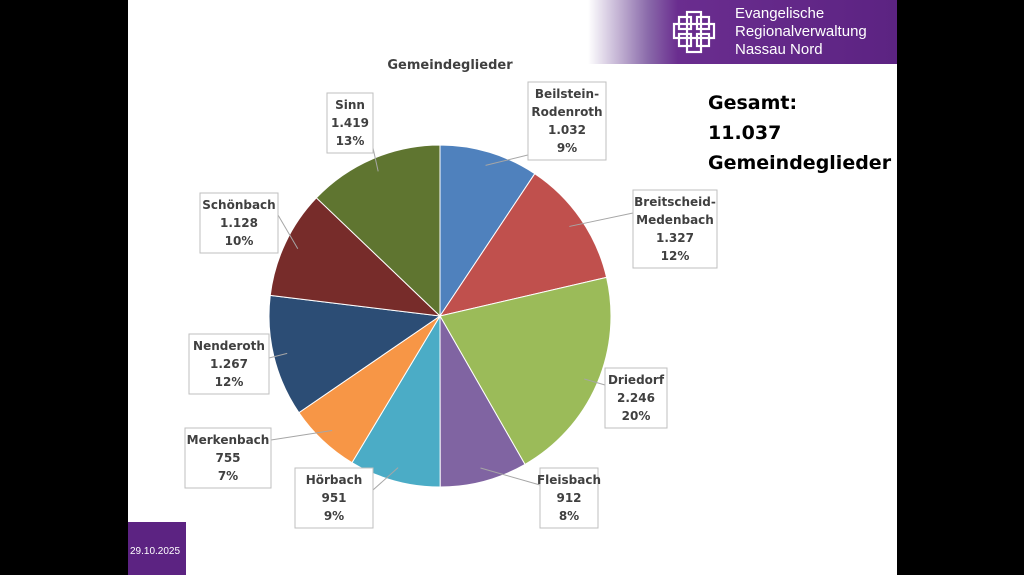 The width and height of the screenshot is (1024, 575). What do you see at coordinates (482, 401) in the screenshot?
I see `pie-slice-fleisbach` at bounding box center [482, 401].